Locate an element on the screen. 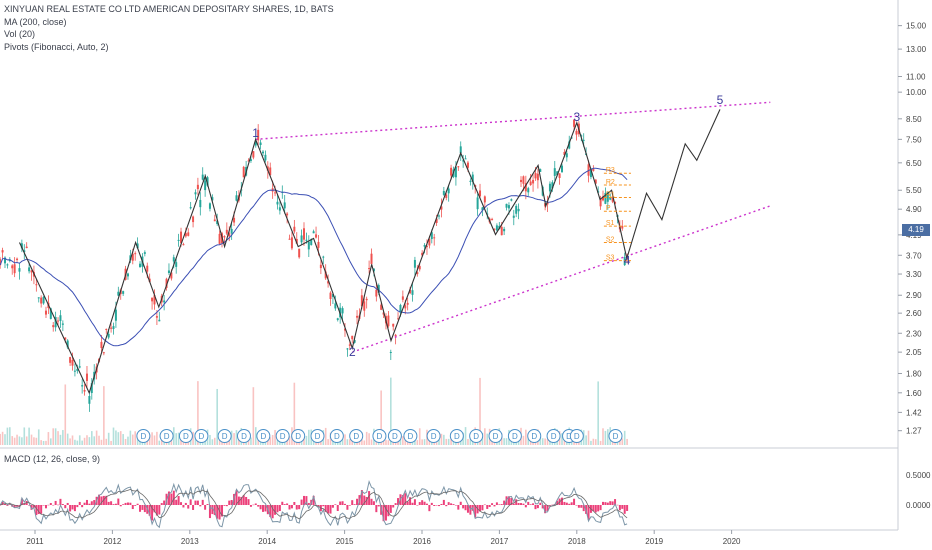 This screenshot has width=932, height=550. wave-label: 5 is located at coordinates (720, 100).